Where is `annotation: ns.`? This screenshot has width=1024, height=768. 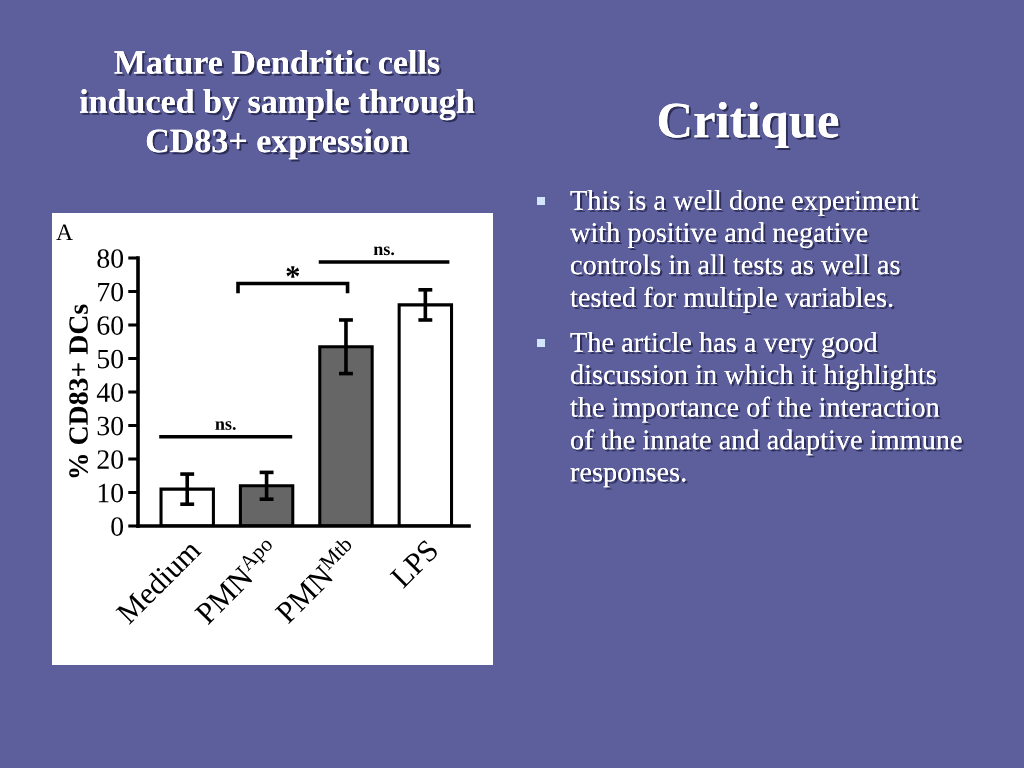
annotation: ns. is located at coordinates (225, 425).